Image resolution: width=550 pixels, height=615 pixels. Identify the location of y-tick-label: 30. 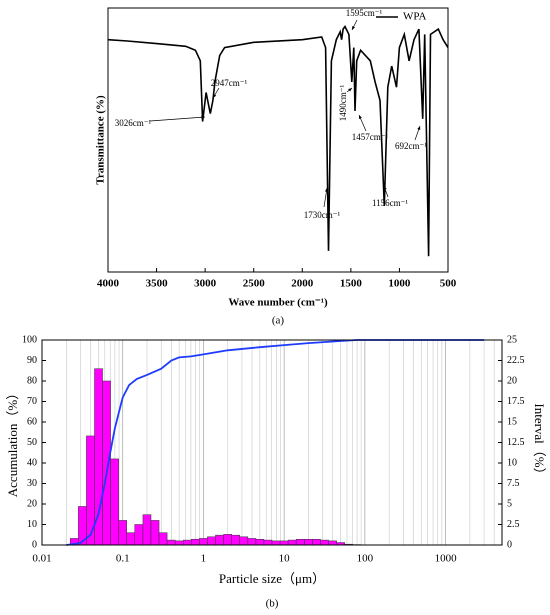
(32, 483).